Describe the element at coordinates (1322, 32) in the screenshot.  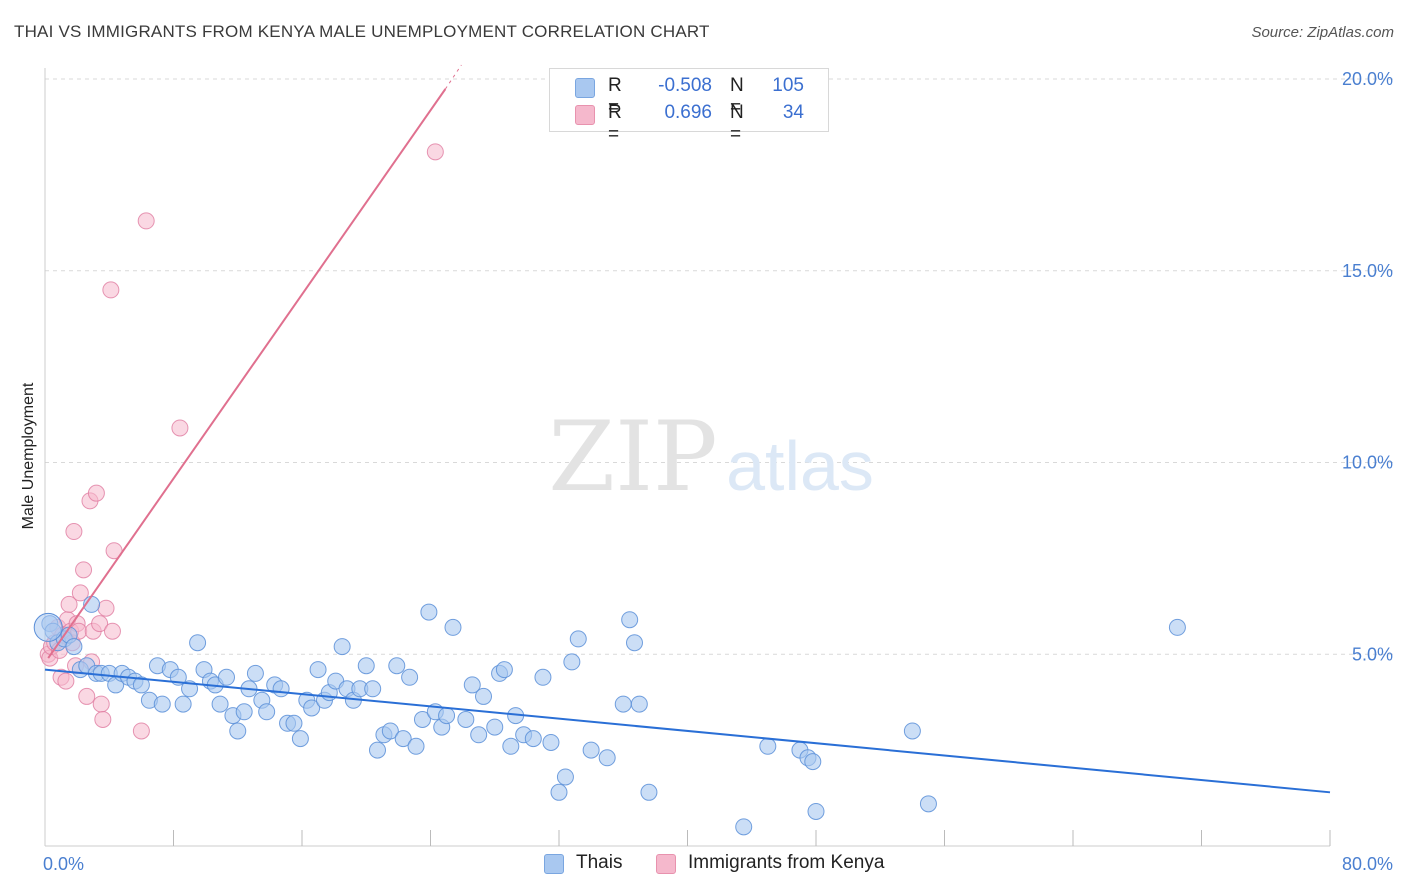
I see `source-note: Source: ZipAtlas.com` at that location.